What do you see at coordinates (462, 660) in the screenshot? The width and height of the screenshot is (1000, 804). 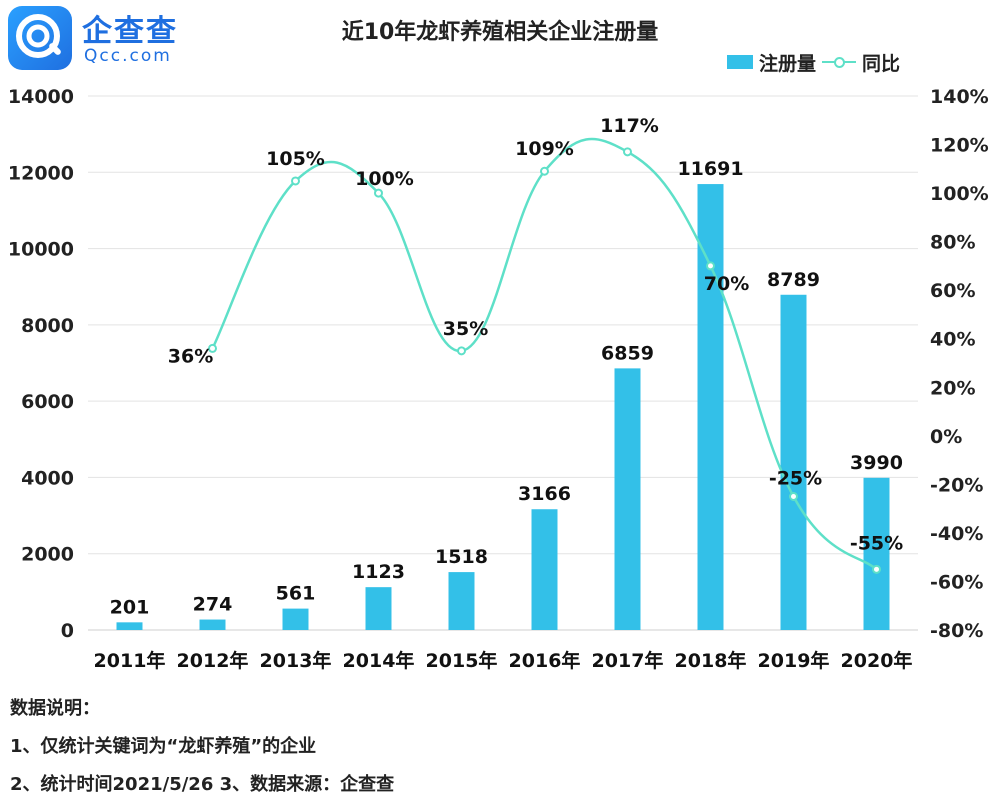 I see `x-tick-label: 2015年` at bounding box center [462, 660].